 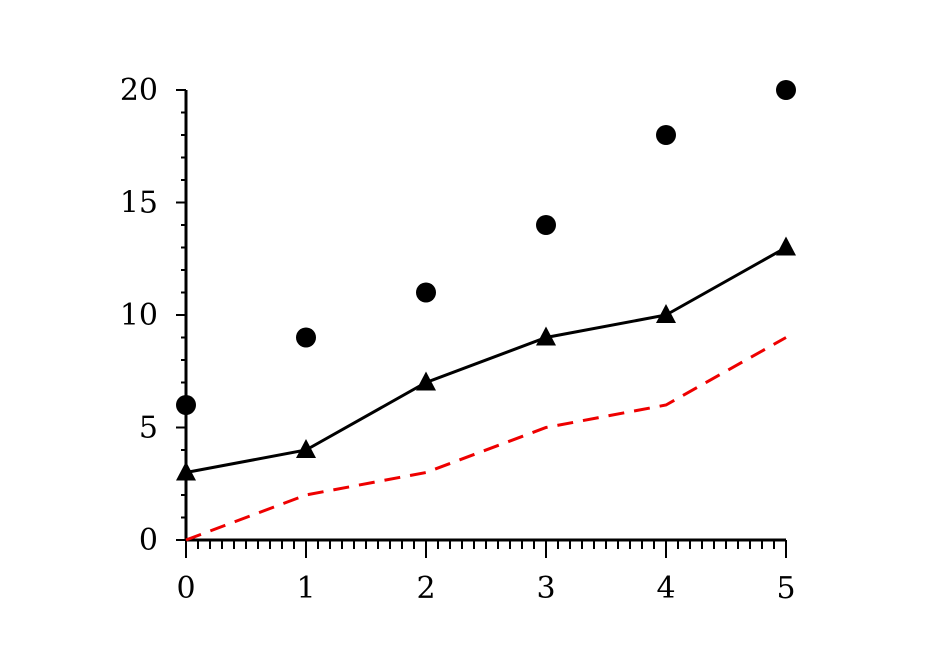 I want to click on x-tick-label: 0, so click(x=185, y=588).